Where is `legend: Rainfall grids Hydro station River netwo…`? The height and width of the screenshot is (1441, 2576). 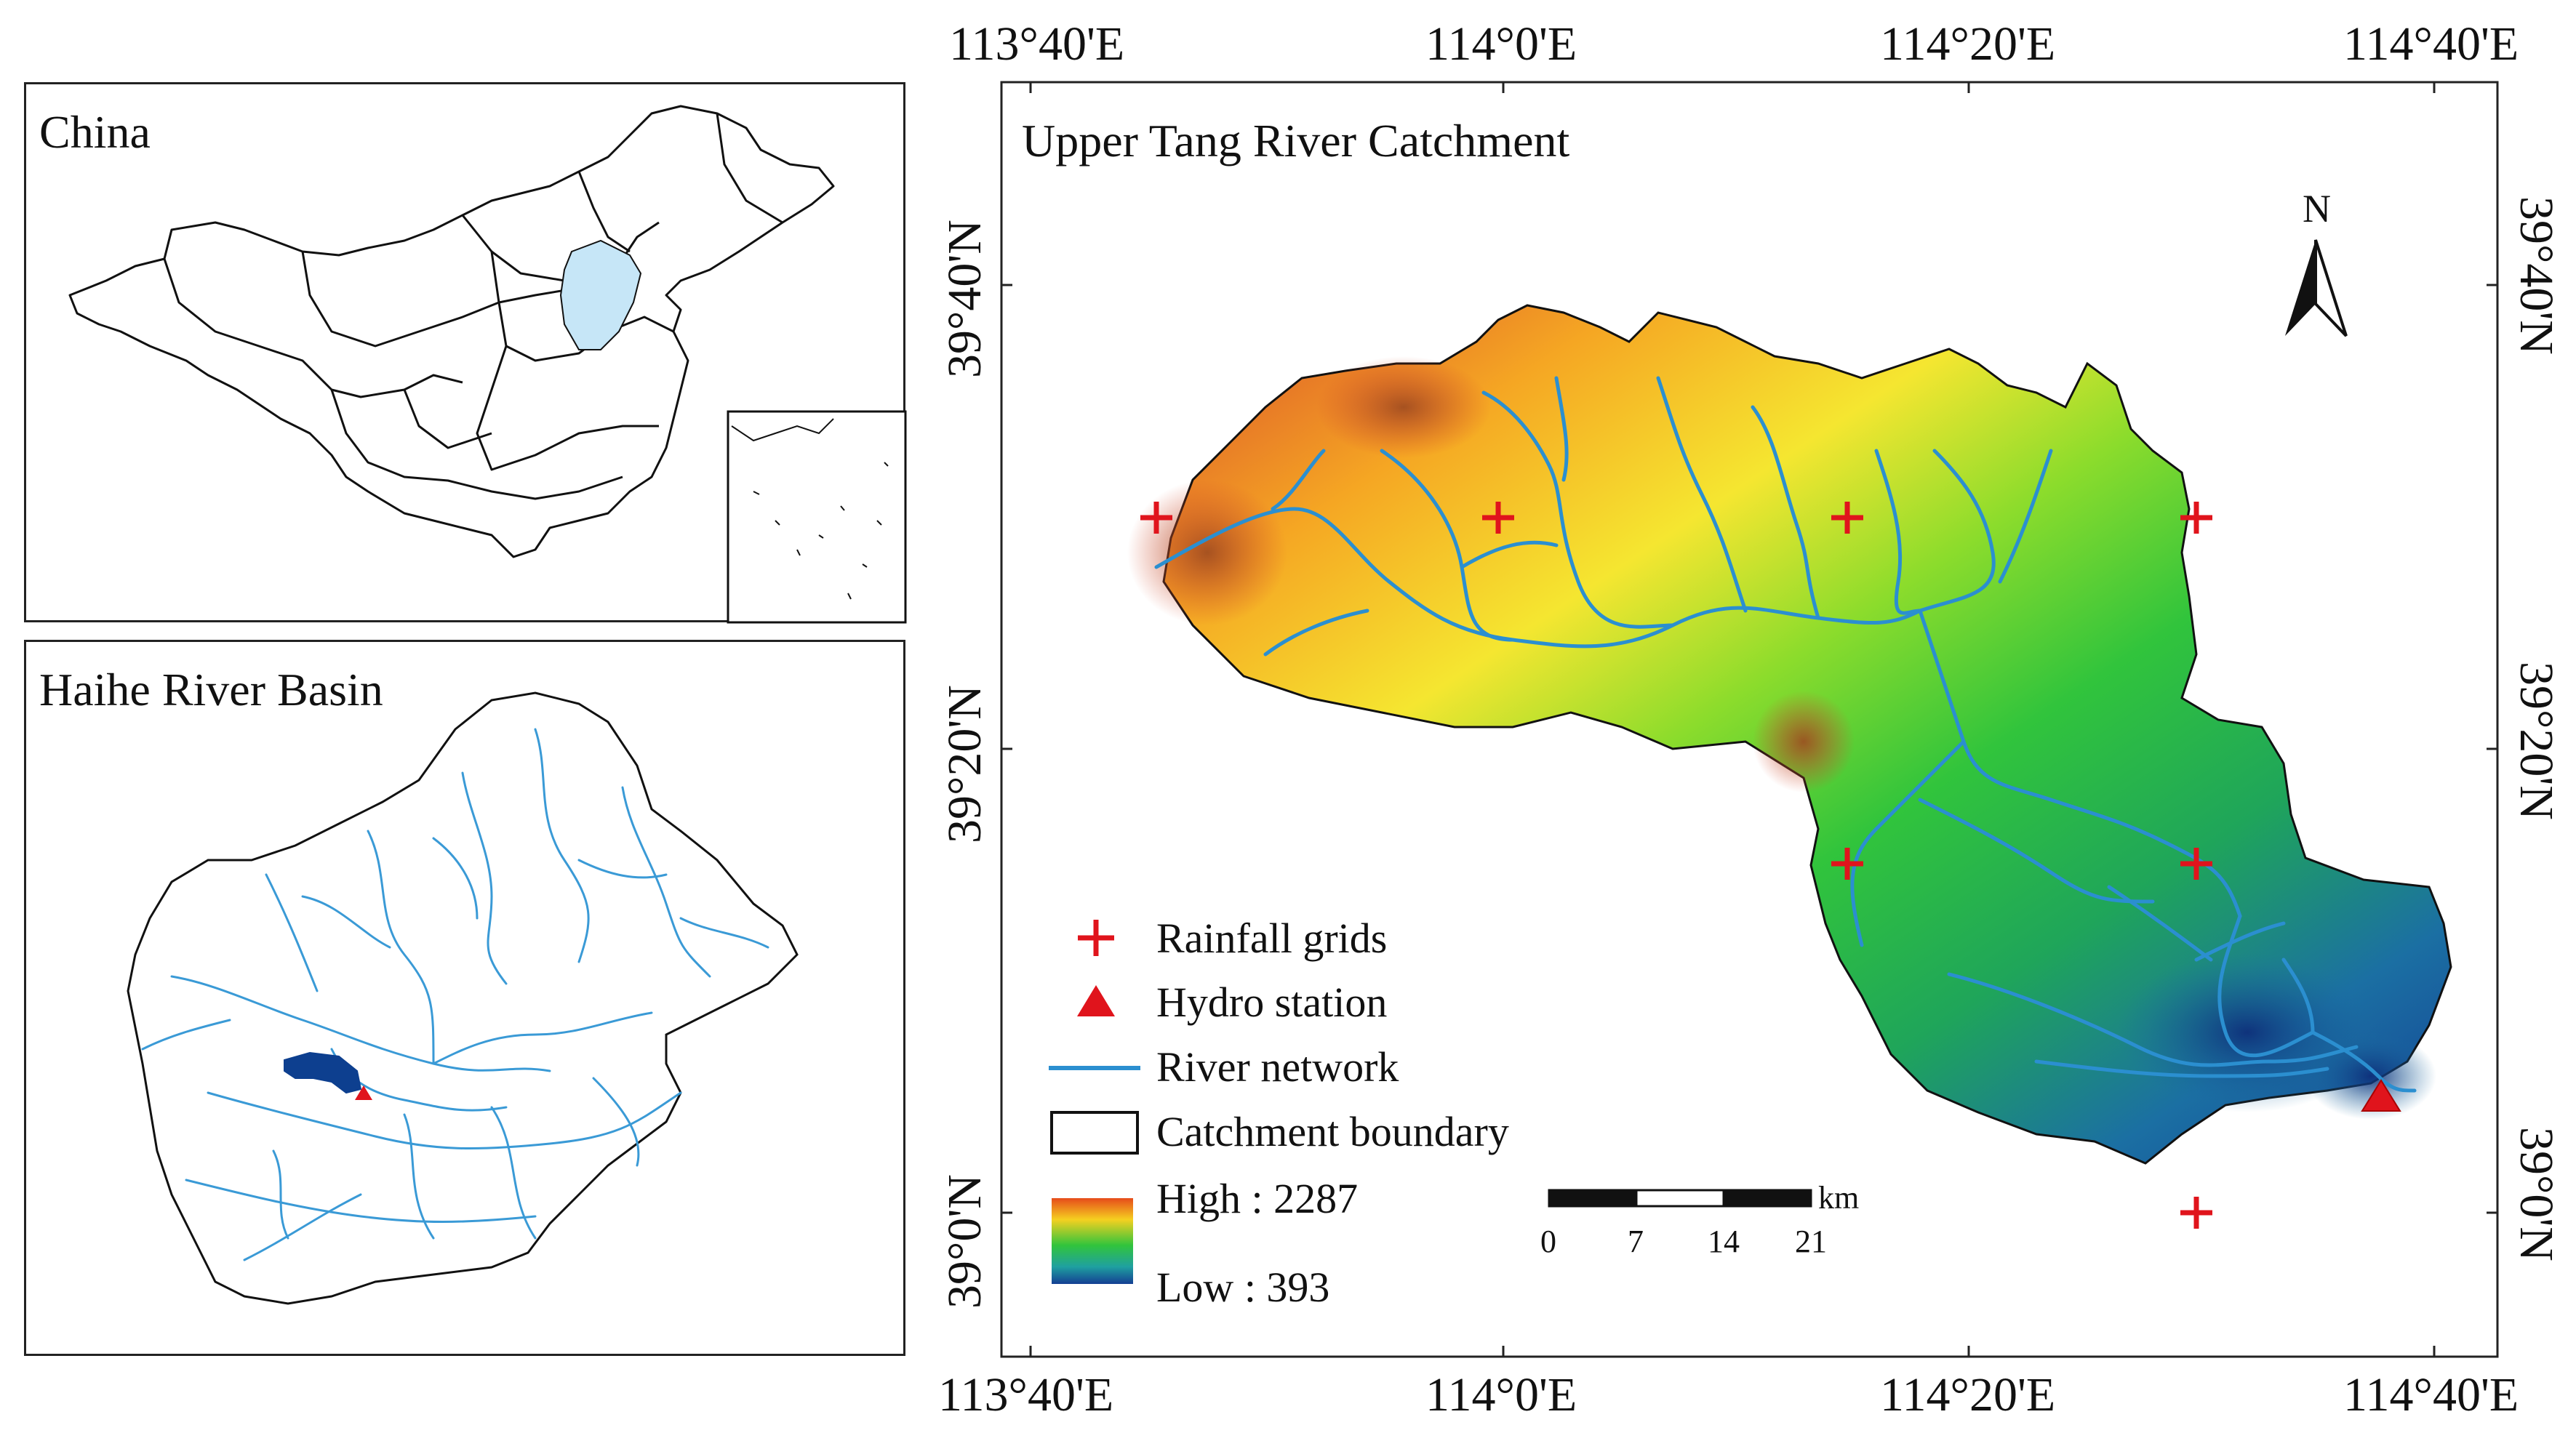
legend: Rainfall grids Hydro station River netwo… is located at coordinates (1279, 1113).